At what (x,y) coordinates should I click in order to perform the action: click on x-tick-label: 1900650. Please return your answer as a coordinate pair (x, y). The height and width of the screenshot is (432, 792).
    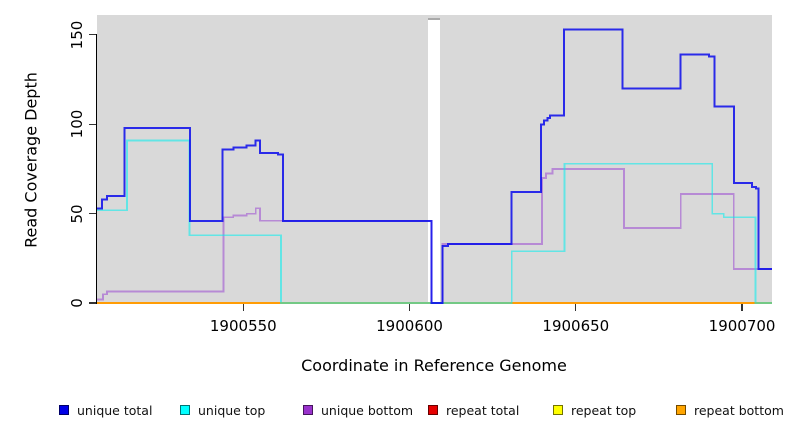
    Looking at the image, I should click on (576, 326).